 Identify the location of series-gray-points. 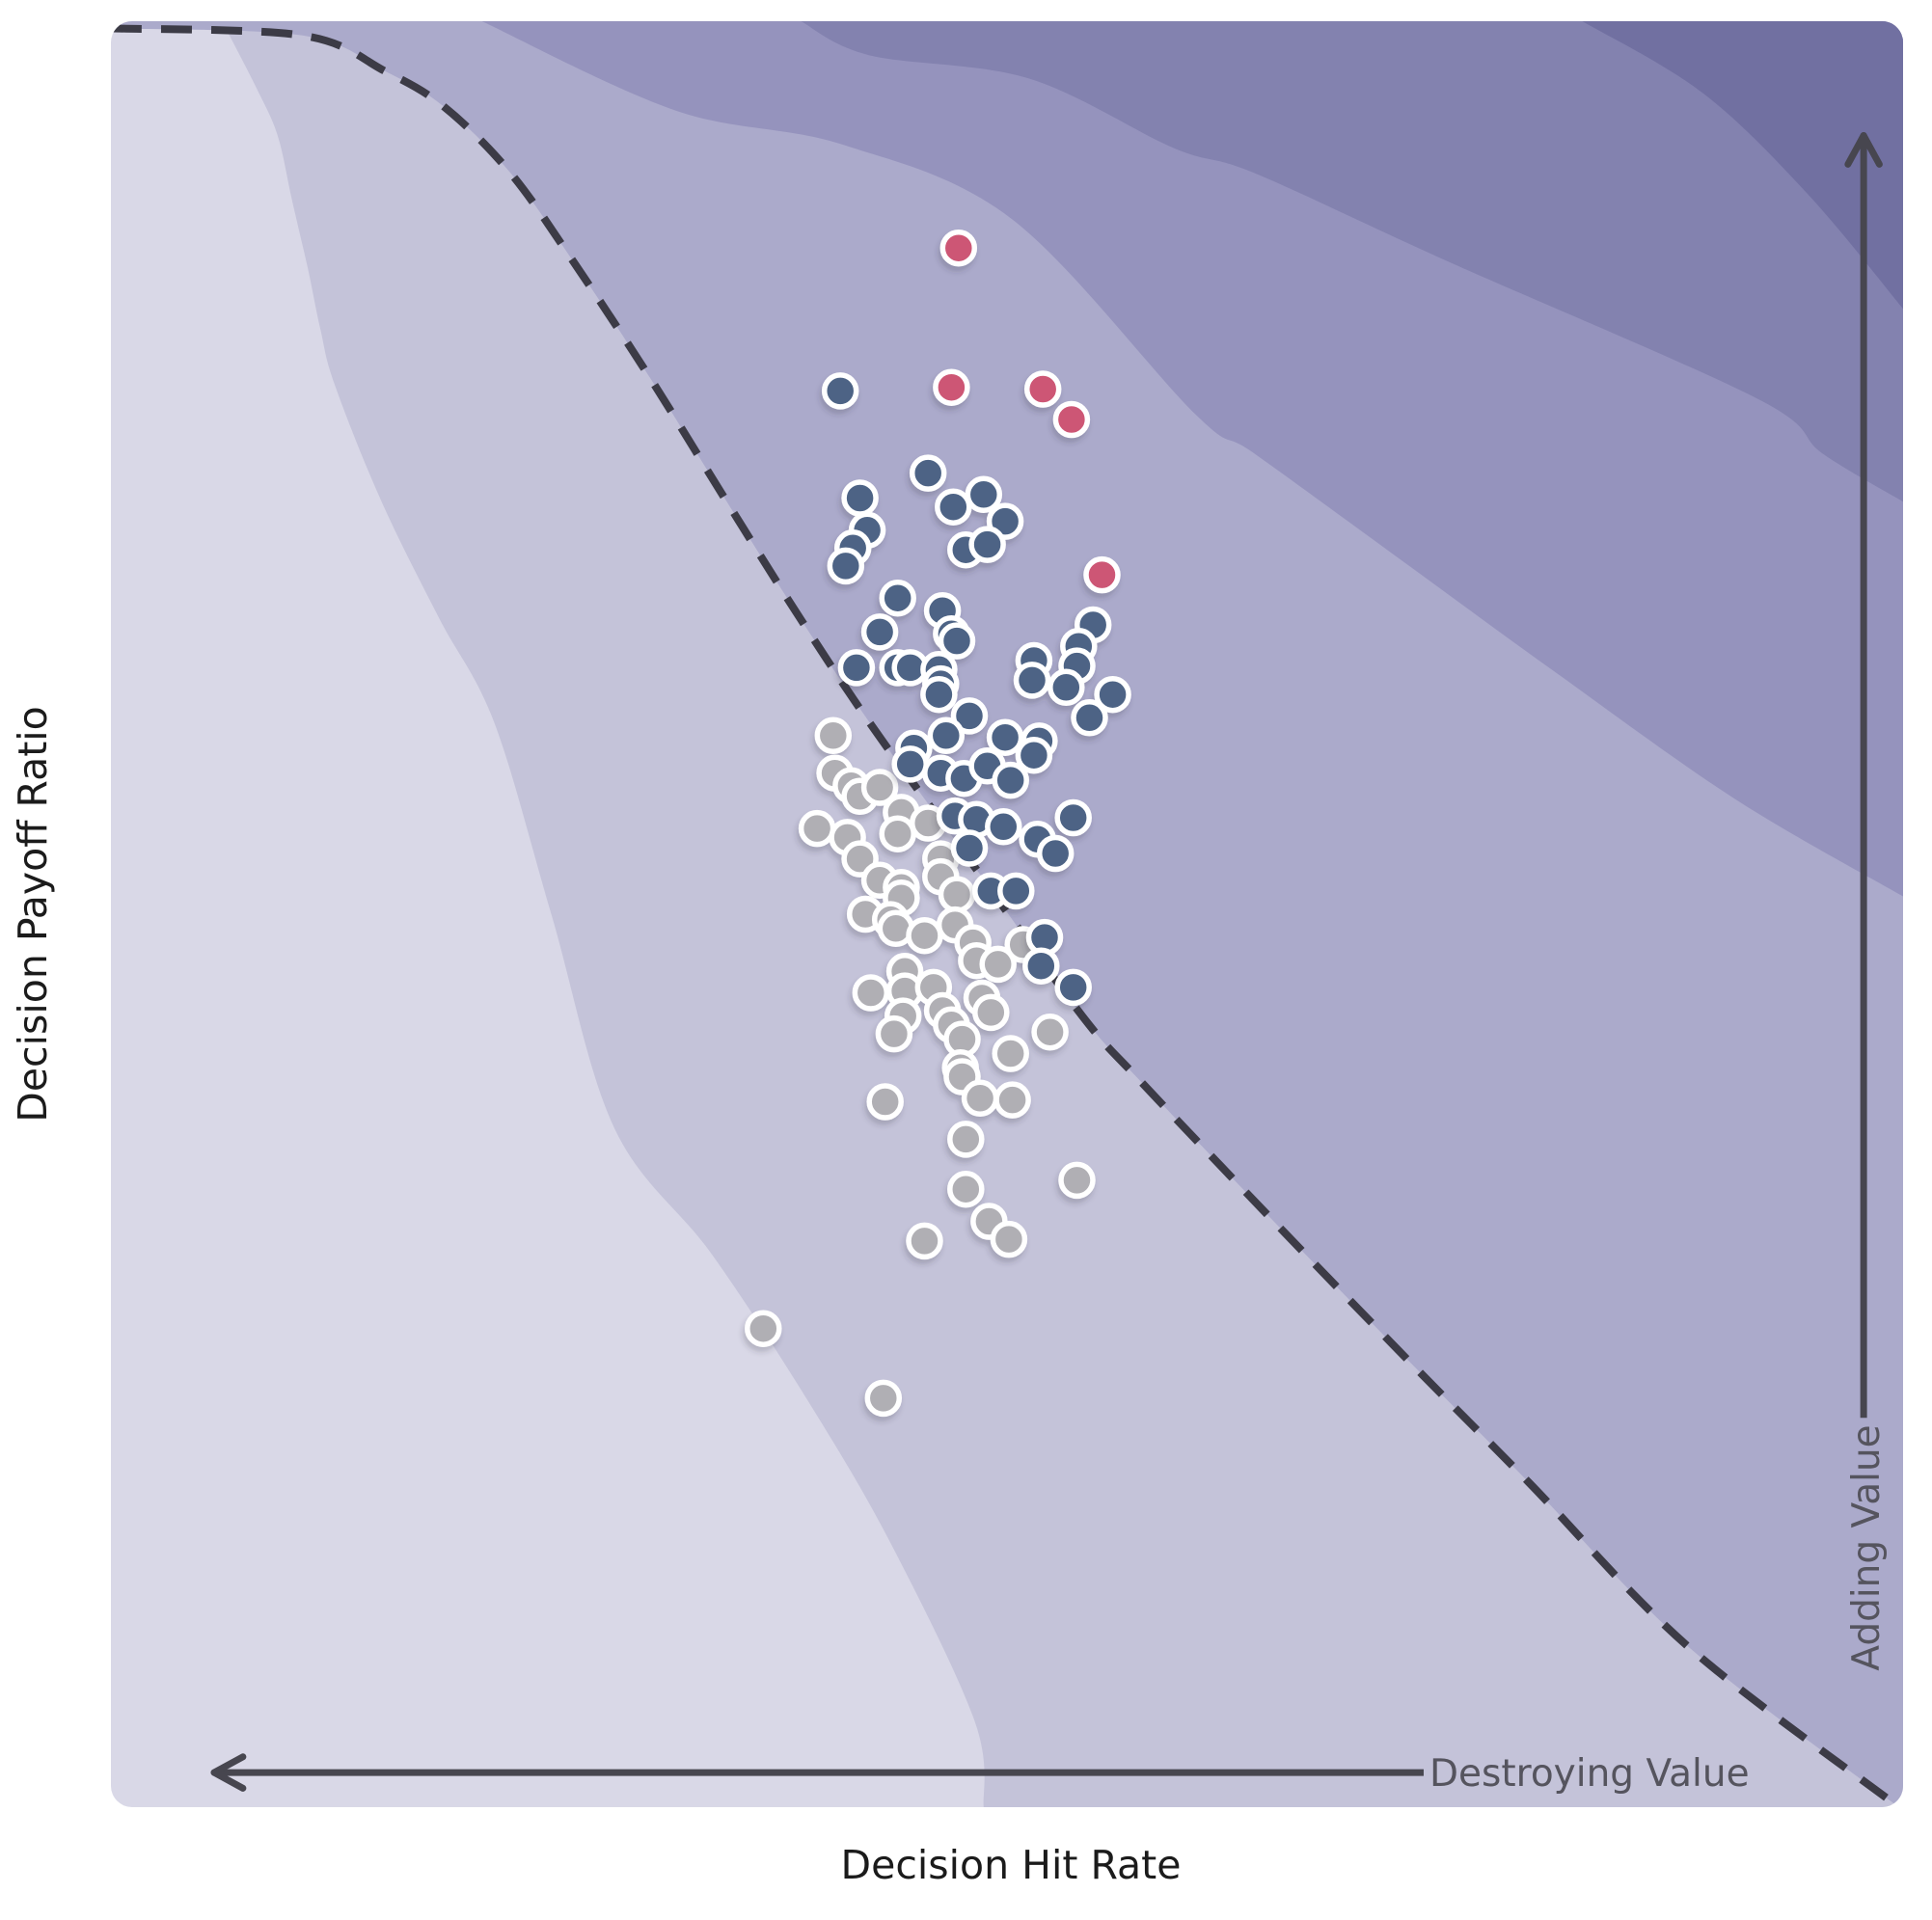
(920, 1067).